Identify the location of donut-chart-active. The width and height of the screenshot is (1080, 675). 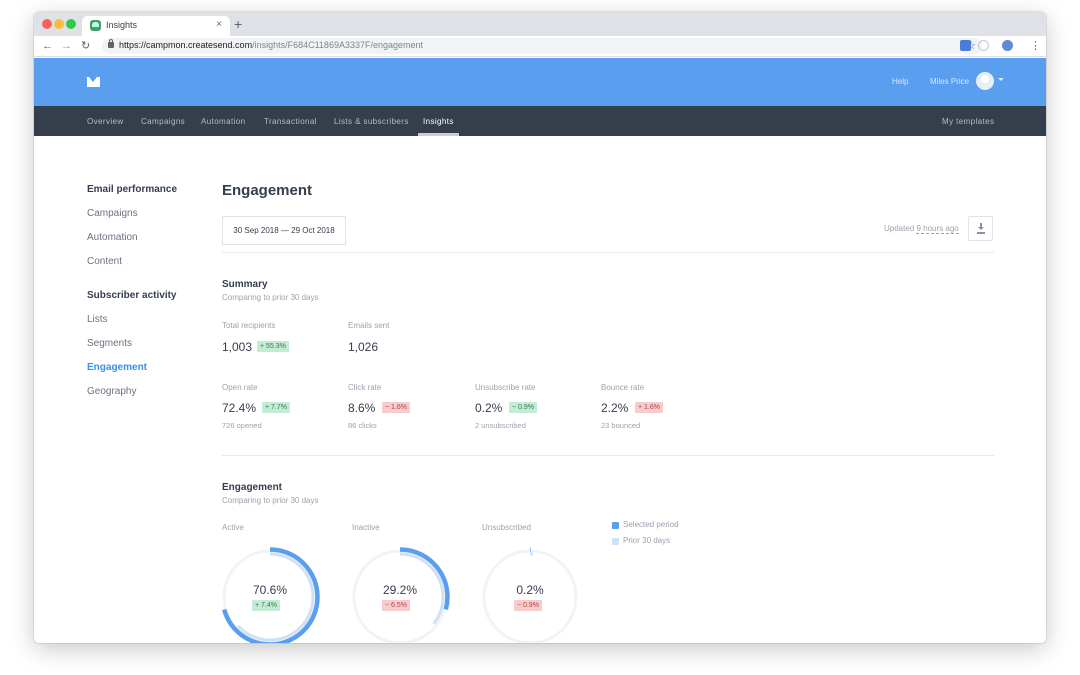
(270, 595).